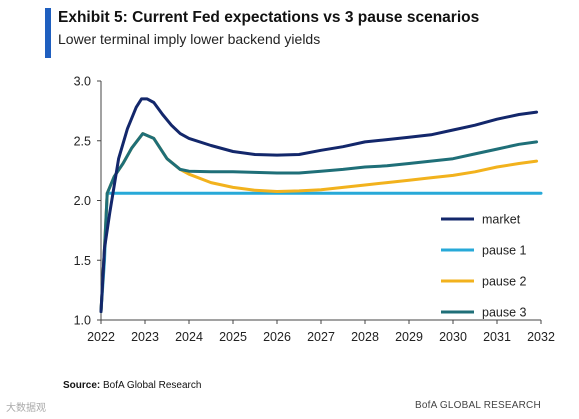 This screenshot has height=419, width=579. Describe the element at coordinates (189, 337) in the screenshot. I see `x-tick-label: 2024` at that location.